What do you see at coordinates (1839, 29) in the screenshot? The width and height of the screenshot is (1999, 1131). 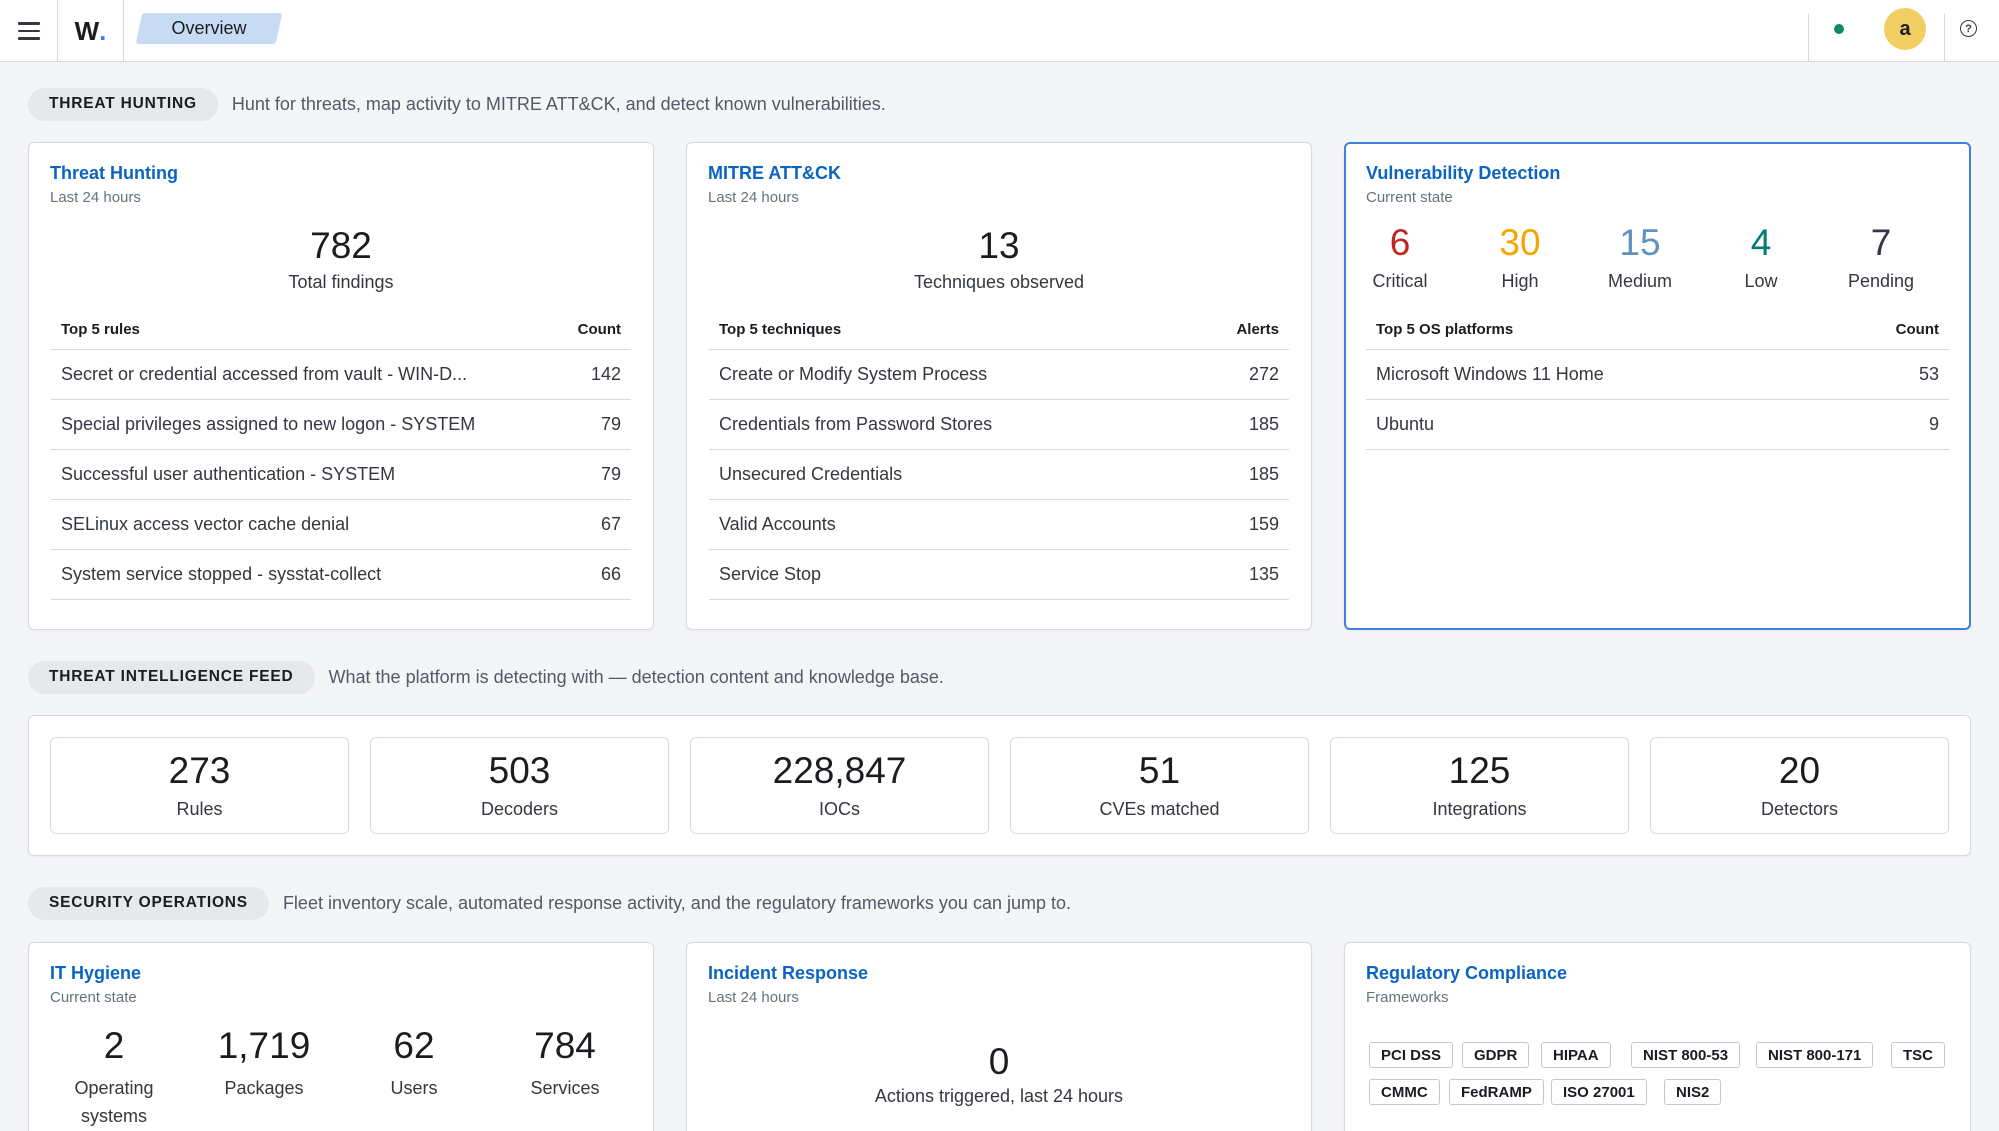 I see `status-indicator-icon` at bounding box center [1839, 29].